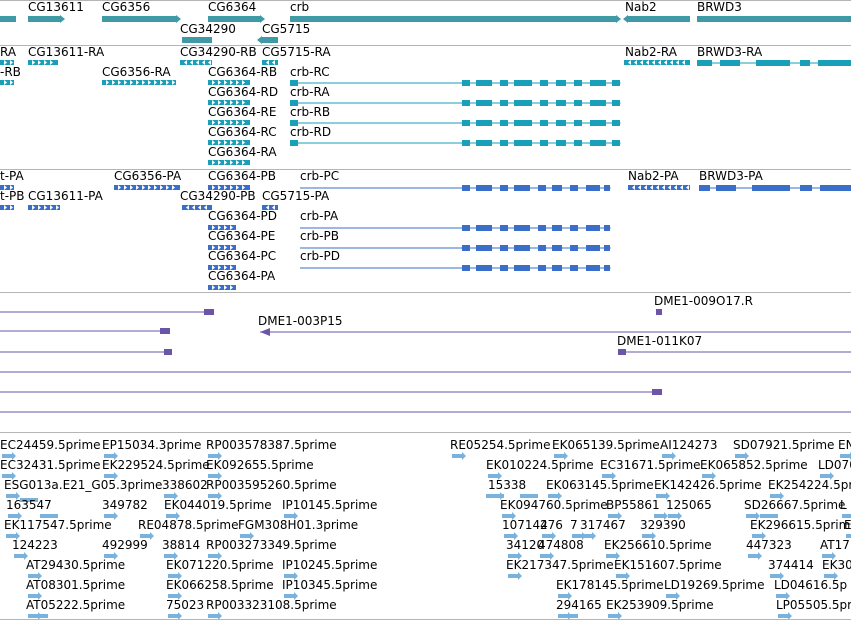 The image size is (851, 621). Describe the element at coordinates (579, 605) in the screenshot. I see `est-label: 294165` at that location.